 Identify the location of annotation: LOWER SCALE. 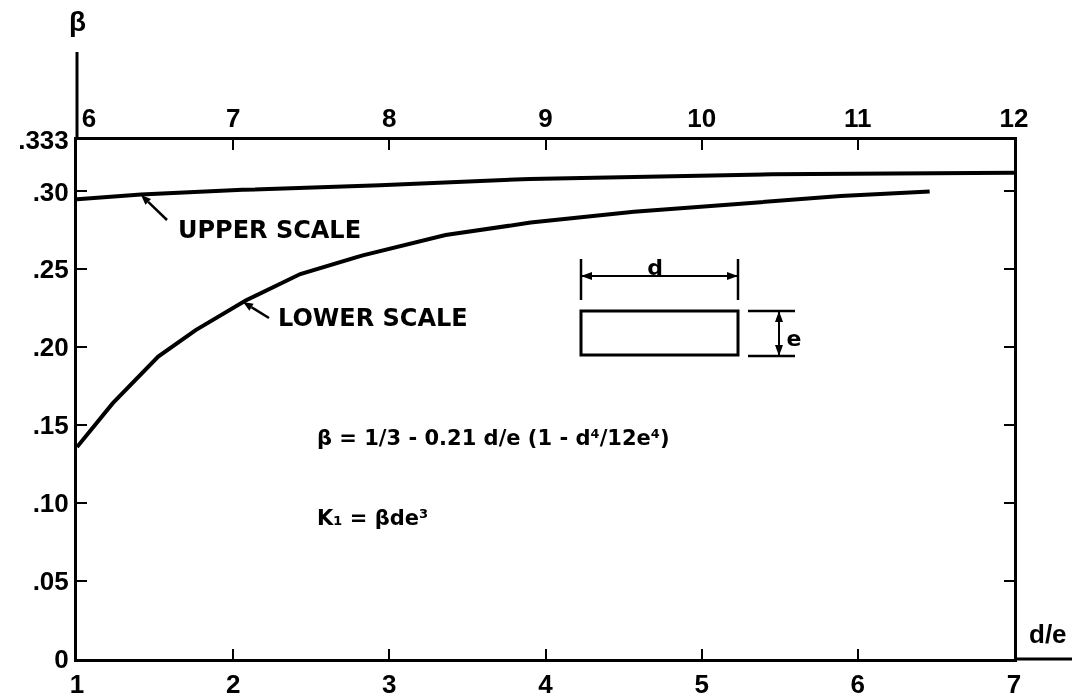
(373, 318).